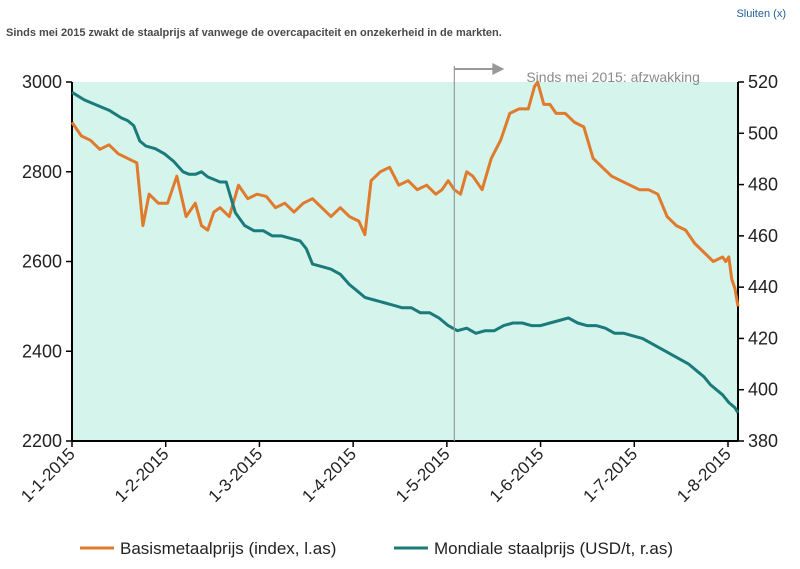 Image resolution: width=800 pixels, height=569 pixels. I want to click on right-tick-label: 500, so click(763, 133).